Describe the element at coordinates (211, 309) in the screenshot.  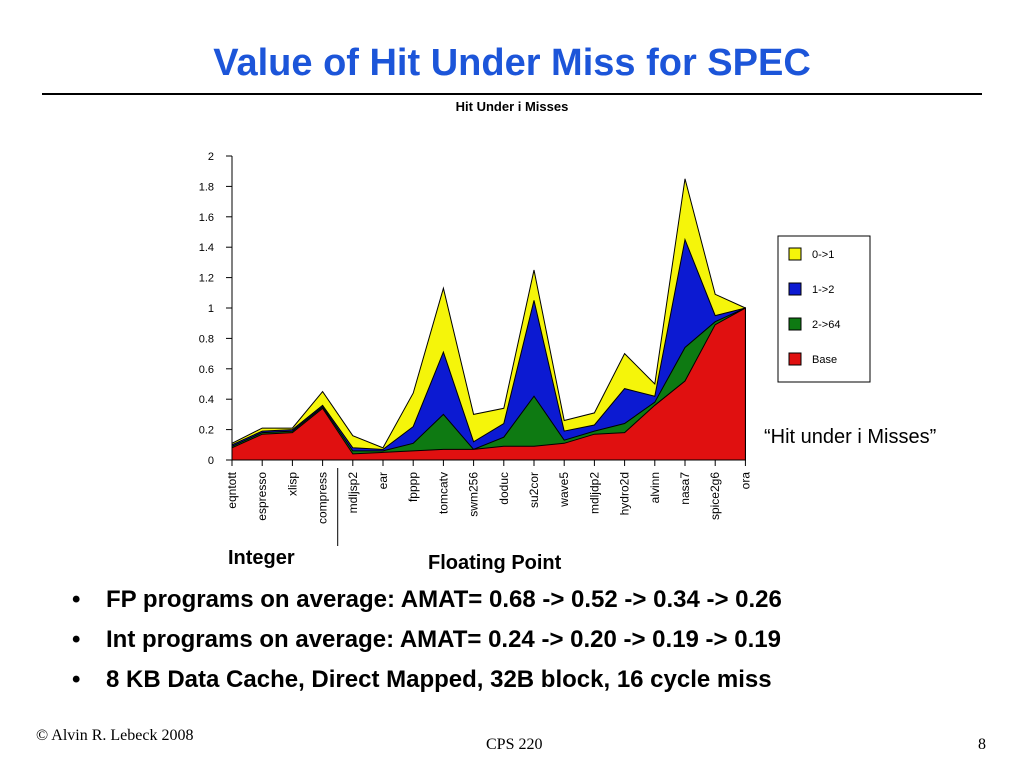
I see `y-tick-label: 1` at that location.